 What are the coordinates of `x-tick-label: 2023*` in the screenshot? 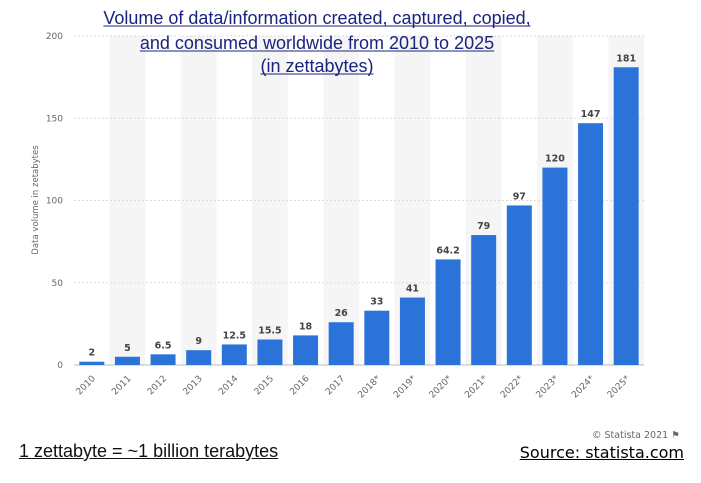 It's located at (548, 387).